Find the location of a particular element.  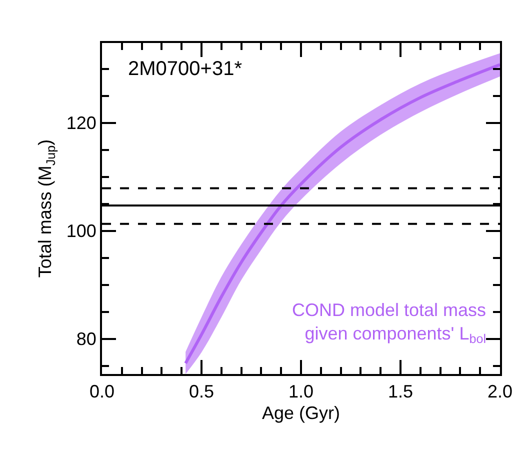

x-tick-label: 0.5 is located at coordinates (201, 392).